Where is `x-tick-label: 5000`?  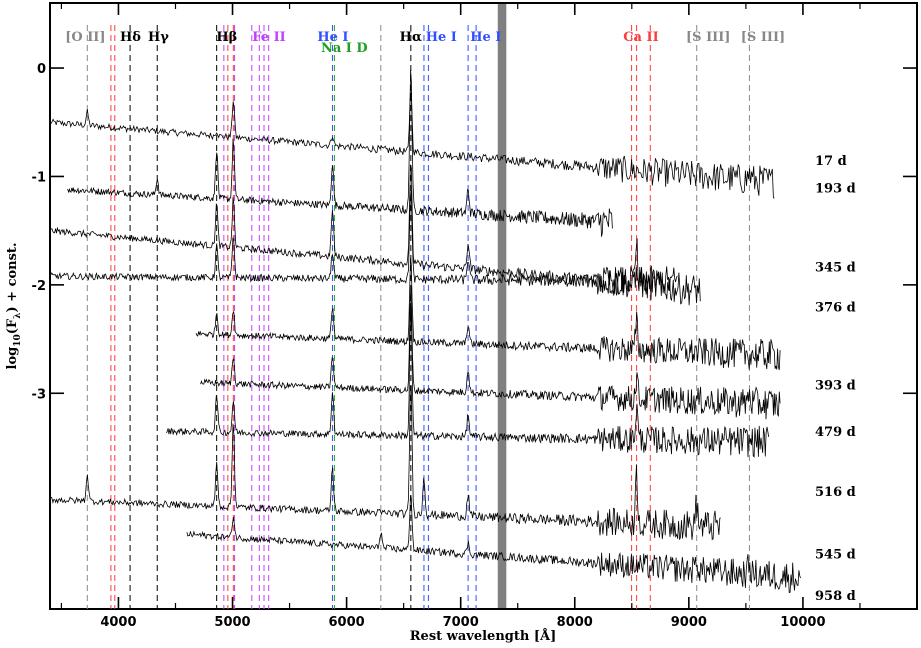 x-tick-label: 5000 is located at coordinates (232, 622).